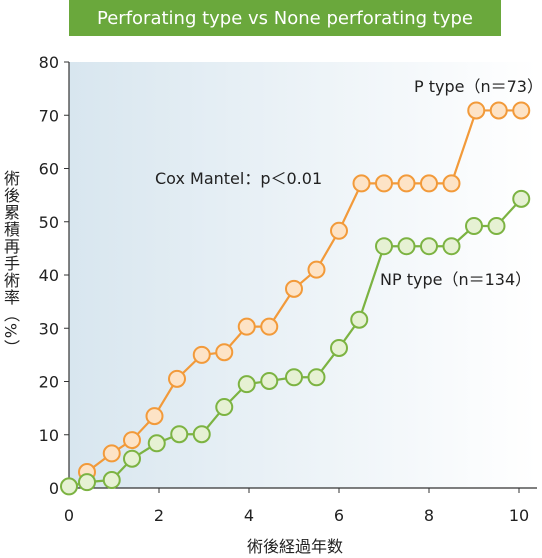  I want to click on x-tick-label: 8, so click(429, 515).